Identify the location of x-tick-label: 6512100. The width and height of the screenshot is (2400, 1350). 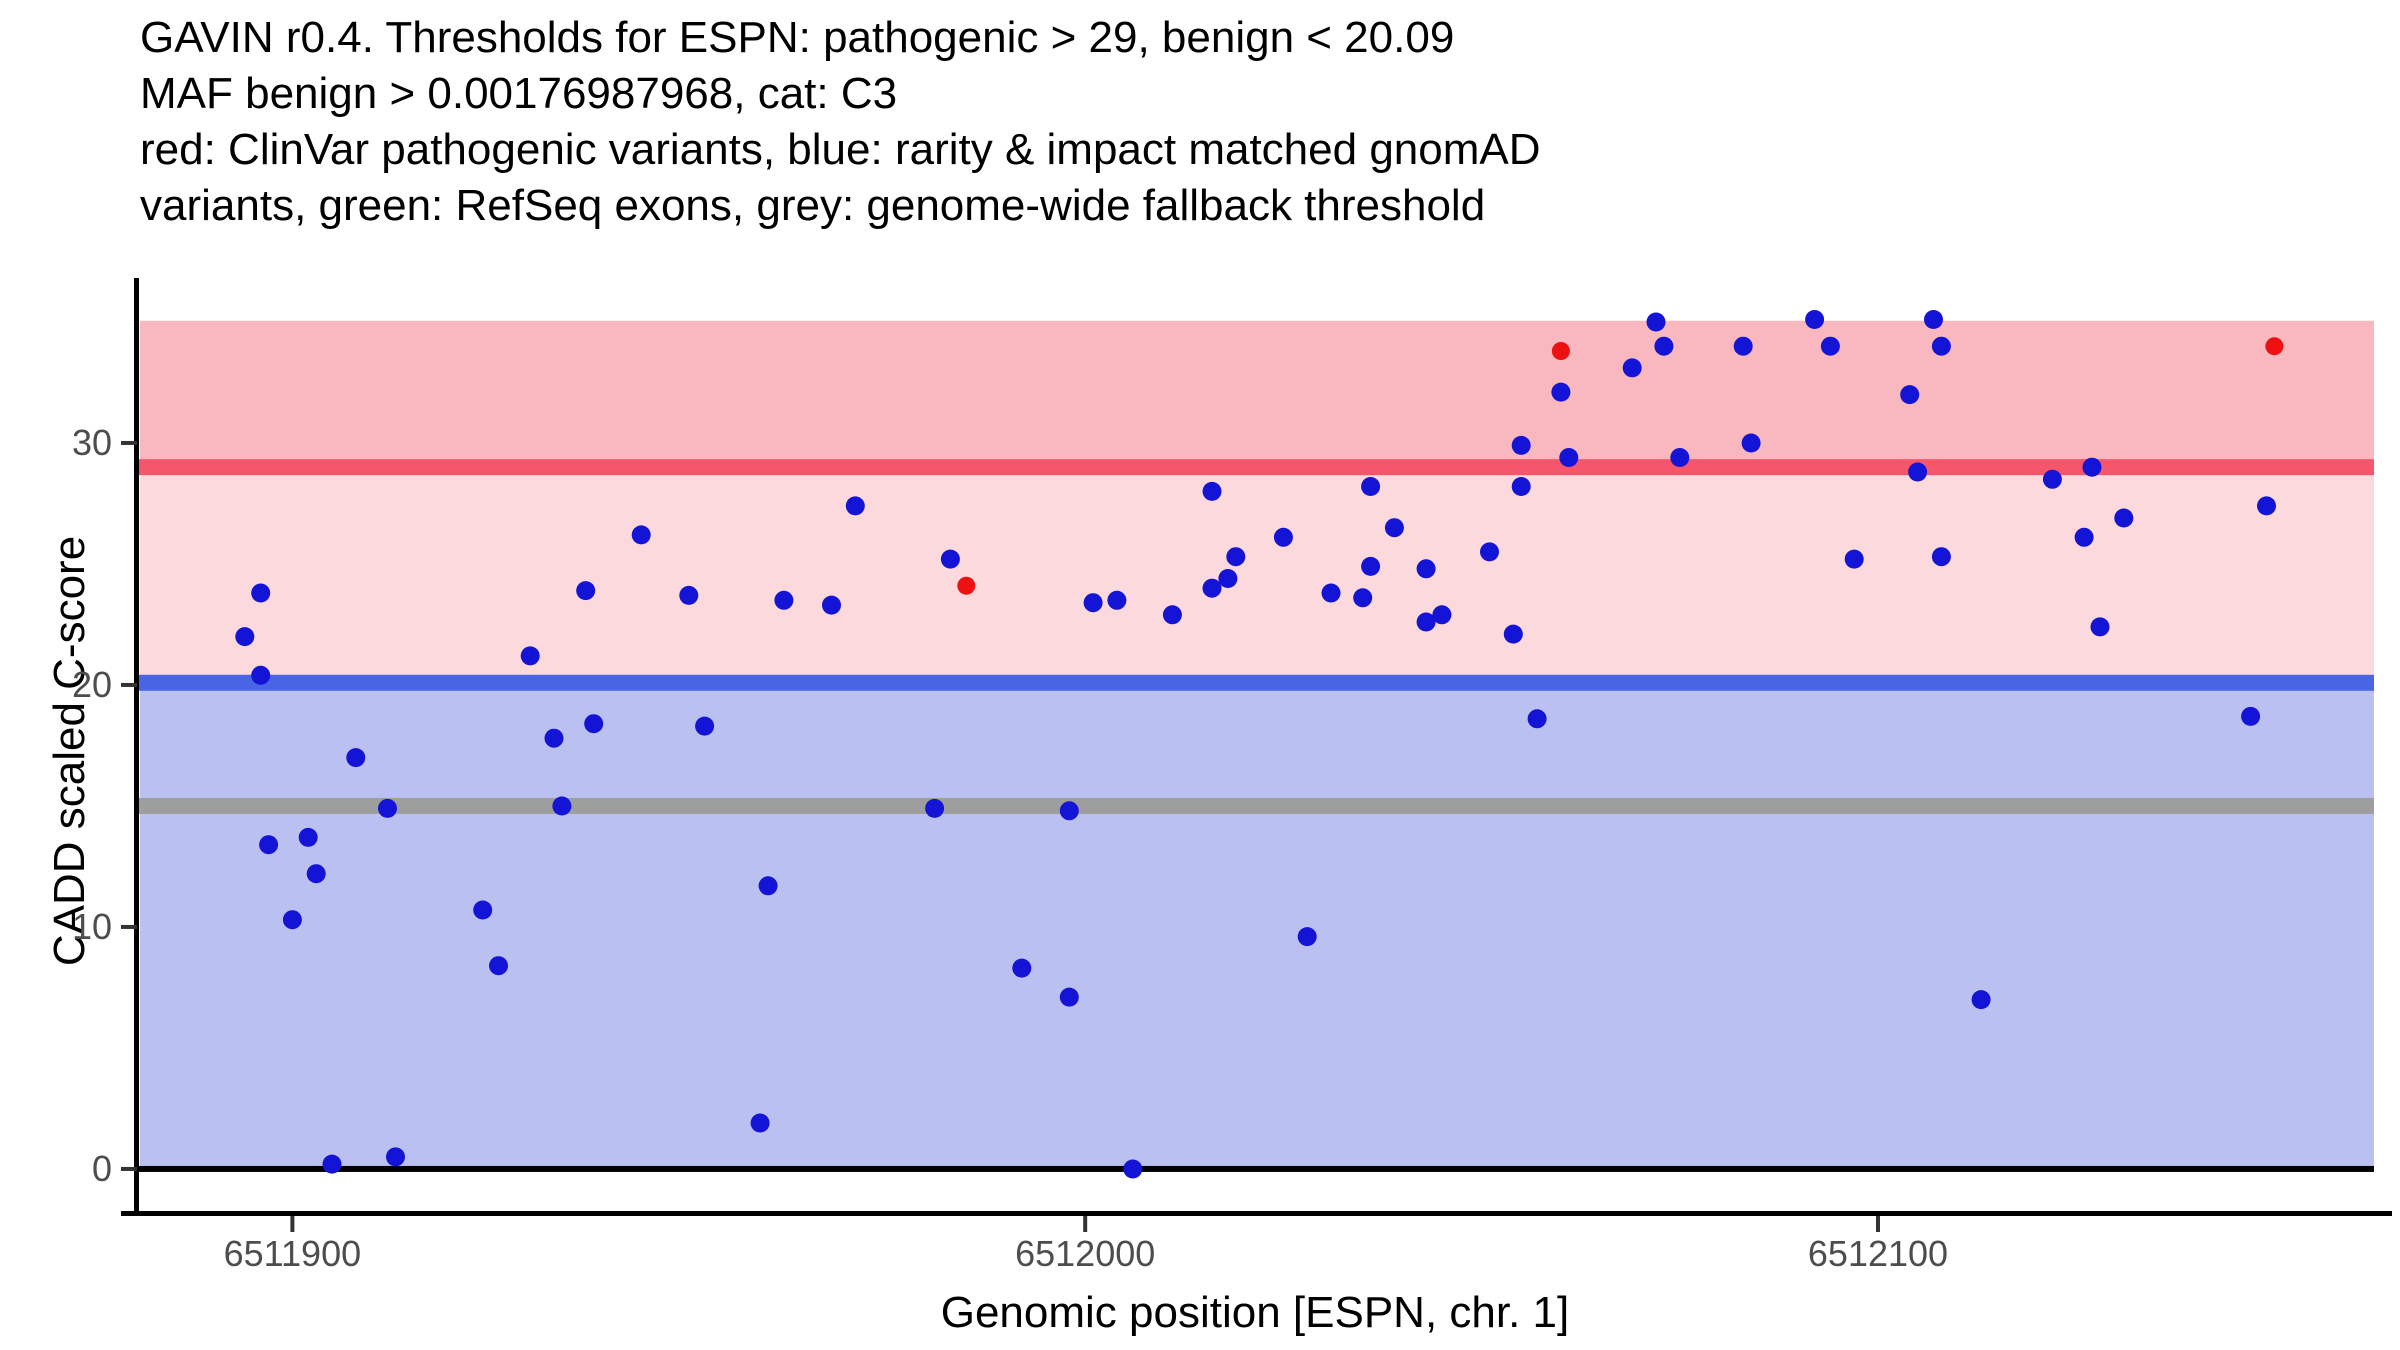
(1878, 1253).